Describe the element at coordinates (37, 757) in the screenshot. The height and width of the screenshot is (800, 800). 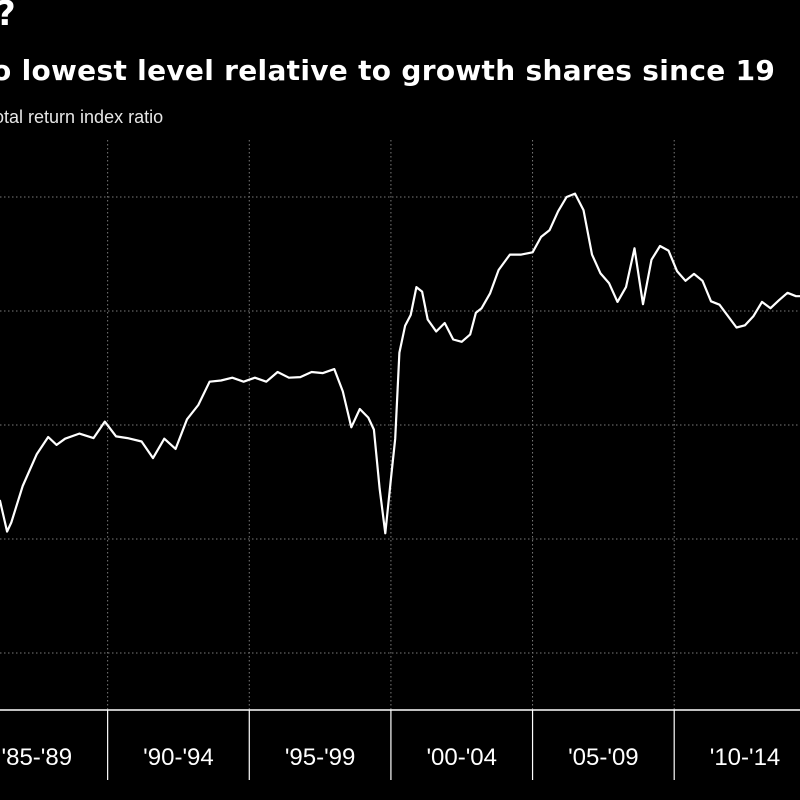
I see `x-tick-label: '85-'89` at that location.